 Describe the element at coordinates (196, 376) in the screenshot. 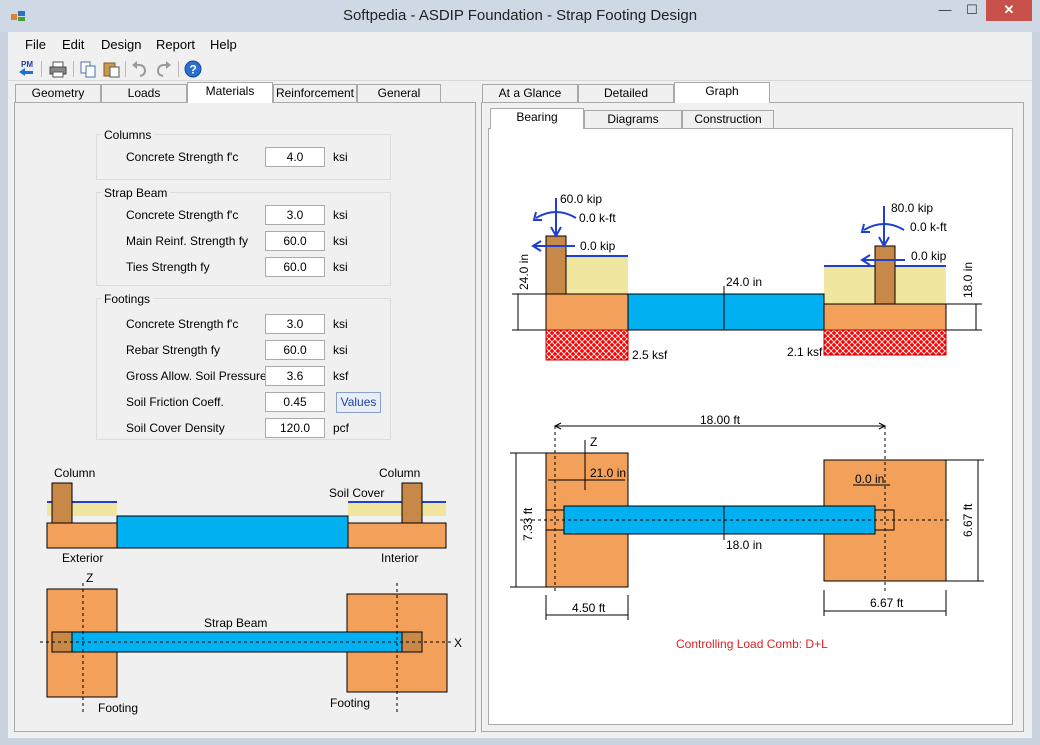

I see `soil-pressure-label: Gross Allow. Soil Pressure` at that location.